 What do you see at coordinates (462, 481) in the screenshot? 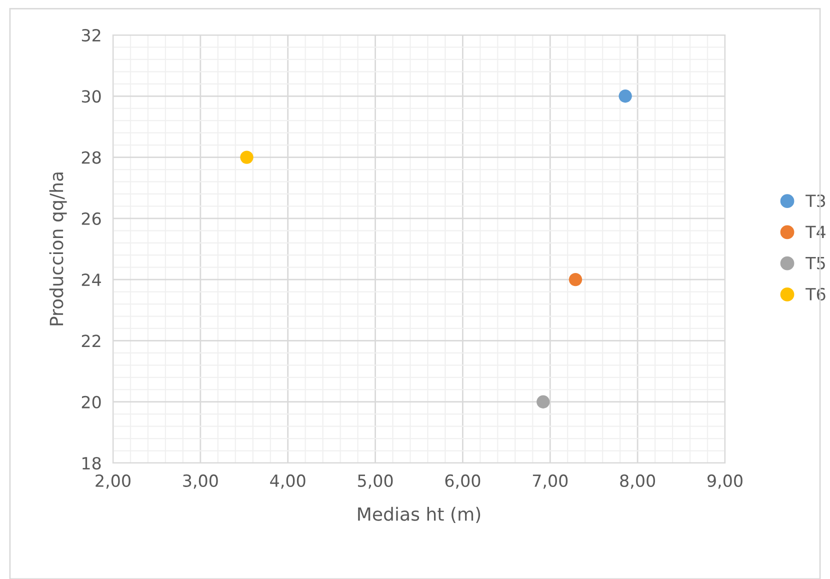
I see `x-tick-label: 6,00` at bounding box center [462, 481].